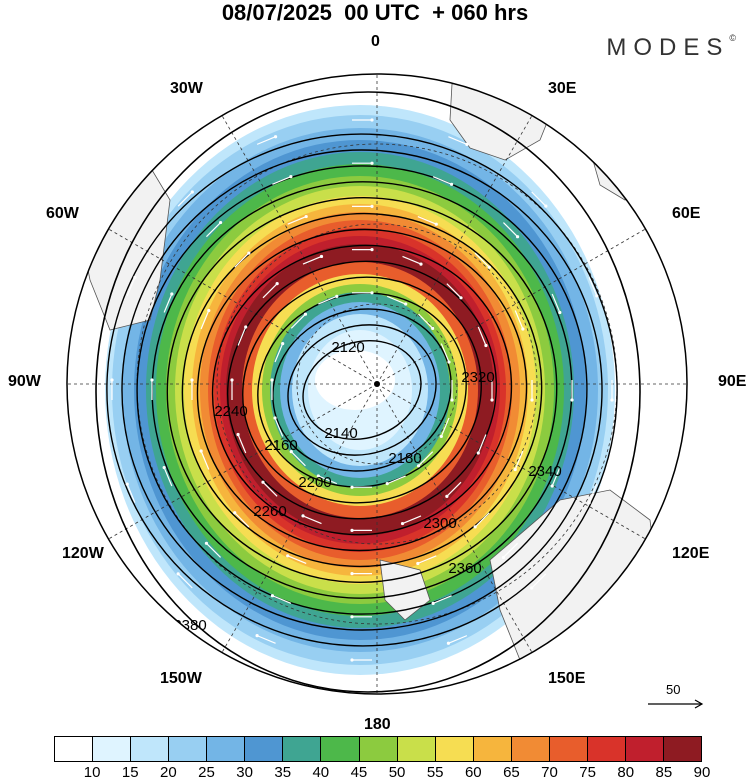 The height and width of the screenshot is (782, 750). What do you see at coordinates (283, 772) in the screenshot?
I see `colorbar-tick-label: 35` at bounding box center [283, 772].